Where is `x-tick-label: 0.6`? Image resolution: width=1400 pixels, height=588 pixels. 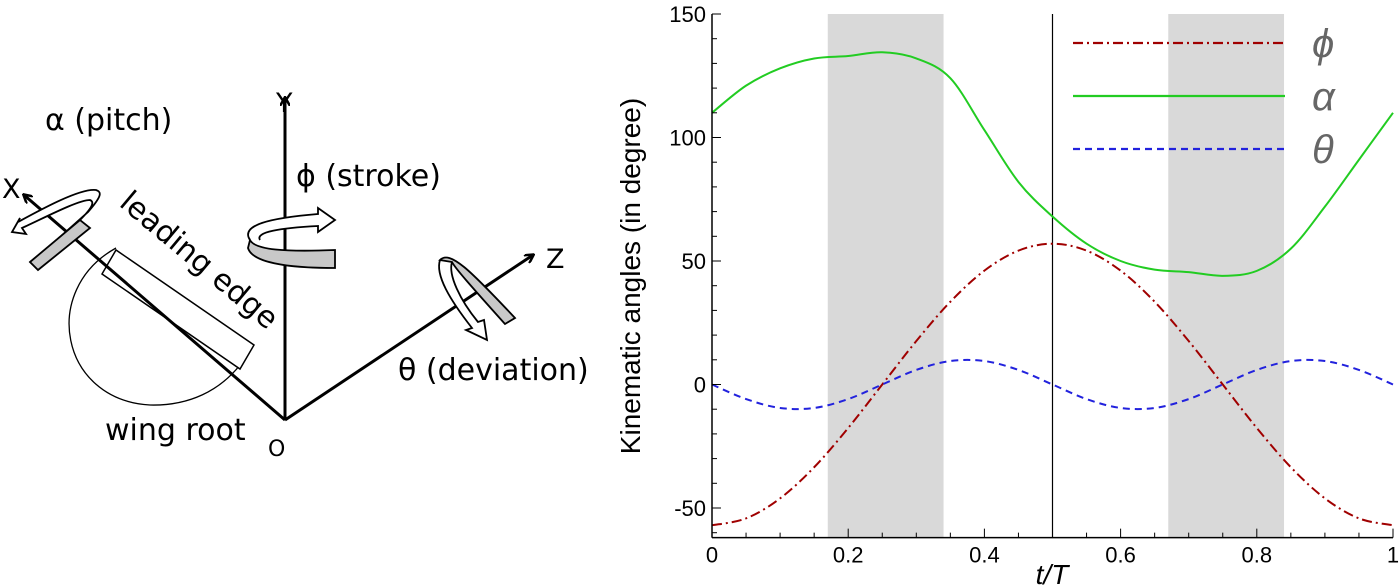
x-tick-label: 0.6 is located at coordinates (1120, 555).